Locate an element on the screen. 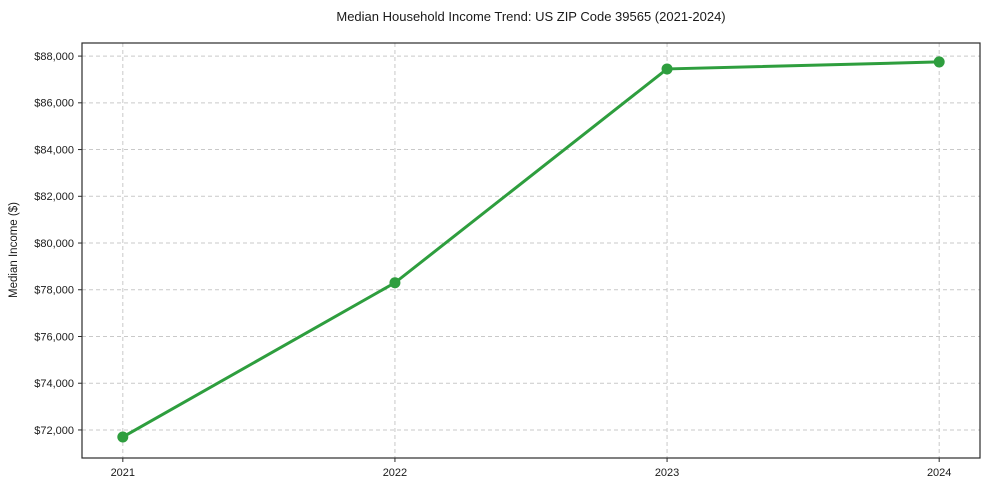 The height and width of the screenshot is (490, 989). x-tick-label: 2022 is located at coordinates (395, 473).